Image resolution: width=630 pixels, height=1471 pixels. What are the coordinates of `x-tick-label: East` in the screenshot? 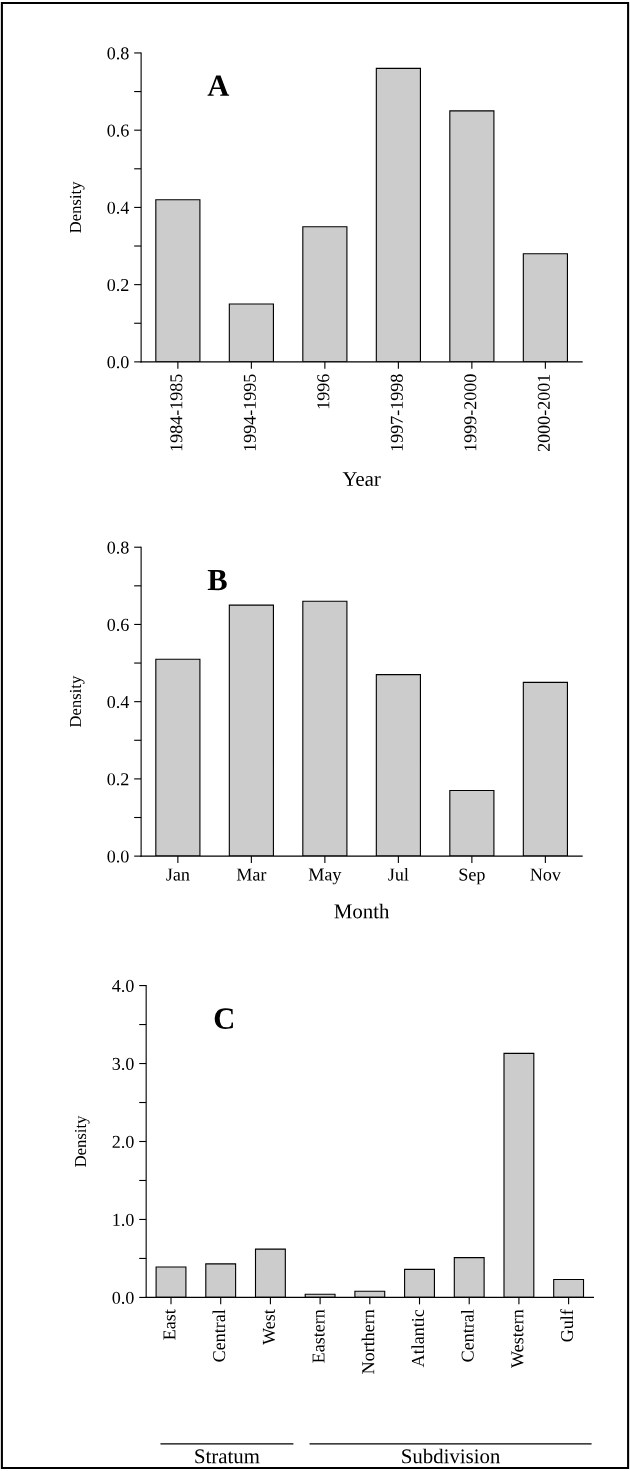 It's located at (169, 1324).